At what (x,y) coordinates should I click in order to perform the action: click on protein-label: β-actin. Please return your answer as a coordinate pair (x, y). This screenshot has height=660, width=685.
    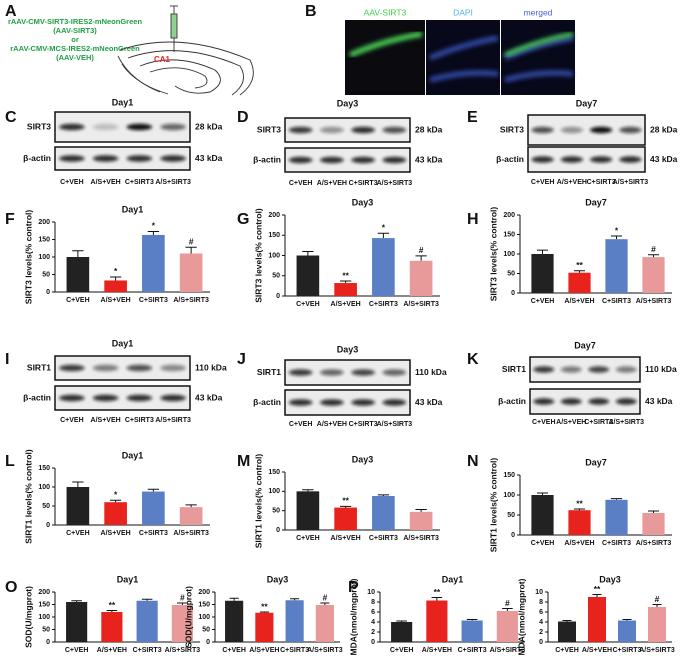
    Looking at the image, I should click on (267, 159).